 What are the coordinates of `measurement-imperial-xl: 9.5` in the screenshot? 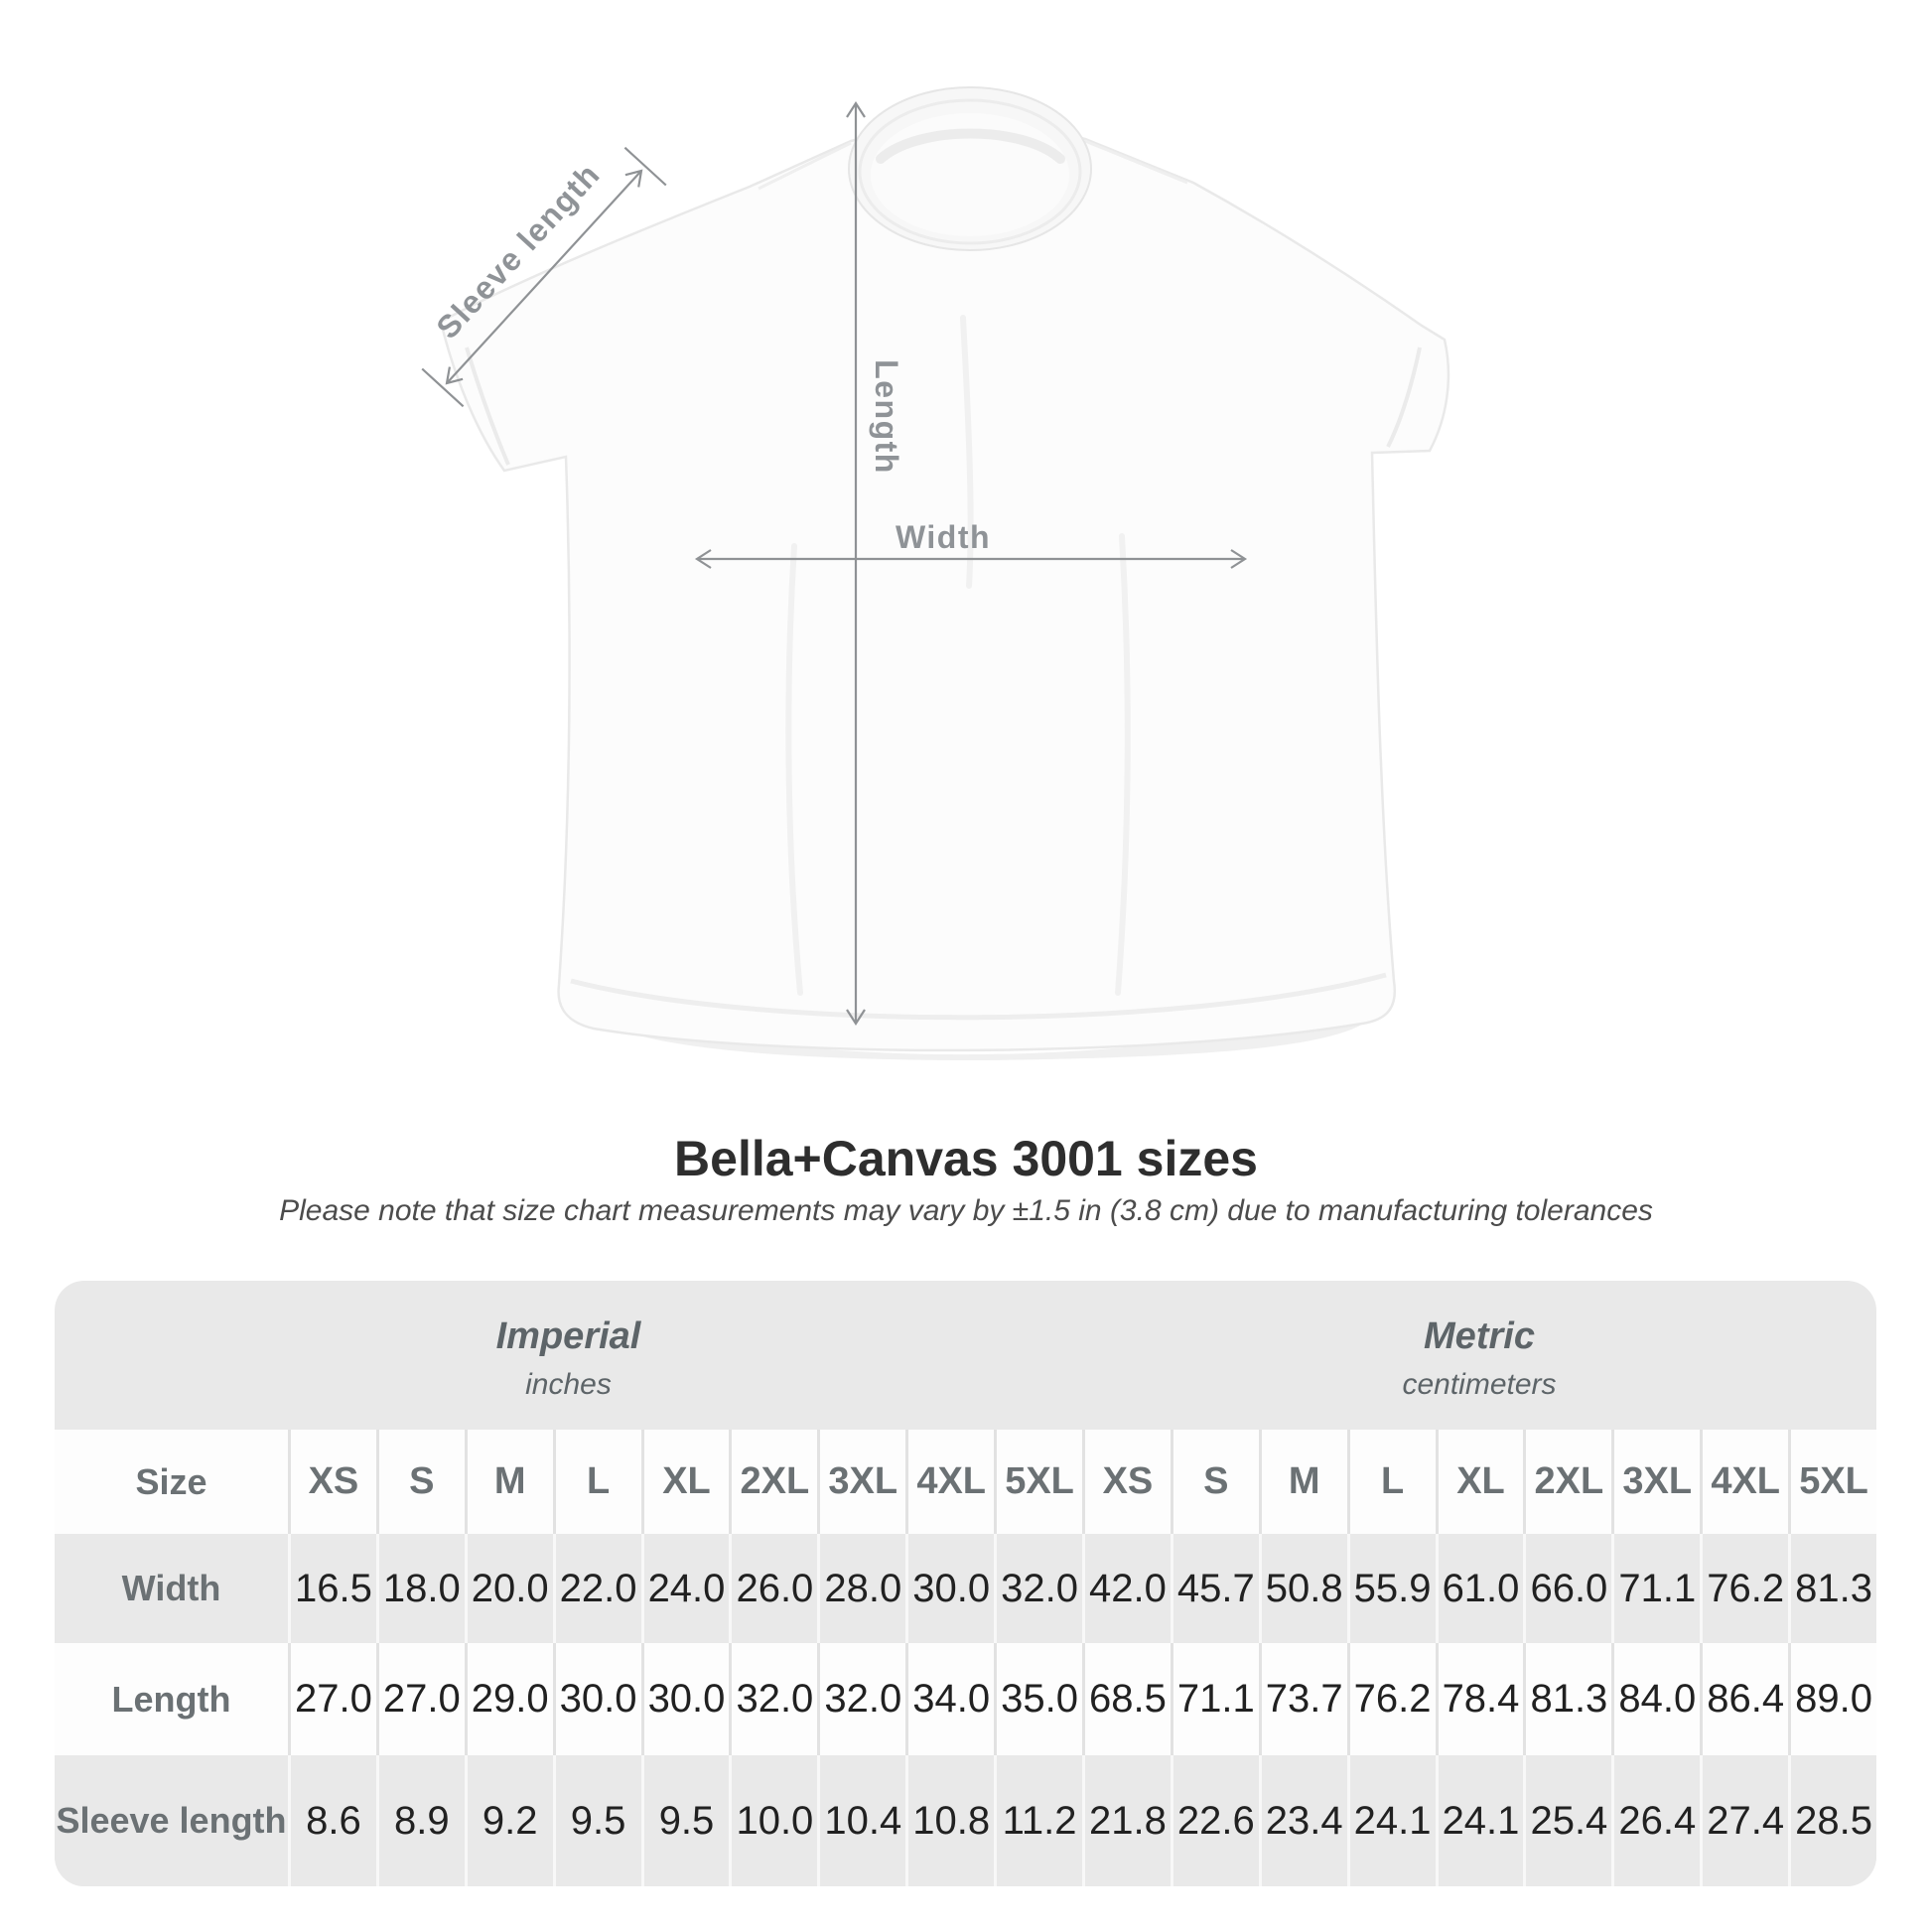 It's located at (685, 1820).